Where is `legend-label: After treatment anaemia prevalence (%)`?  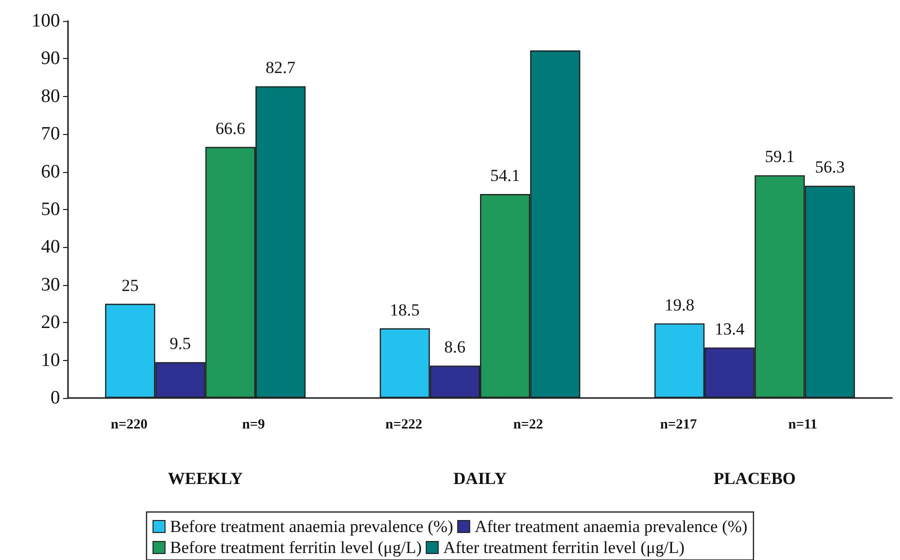 legend-label: After treatment anaemia prevalence (%) is located at coordinates (611, 526).